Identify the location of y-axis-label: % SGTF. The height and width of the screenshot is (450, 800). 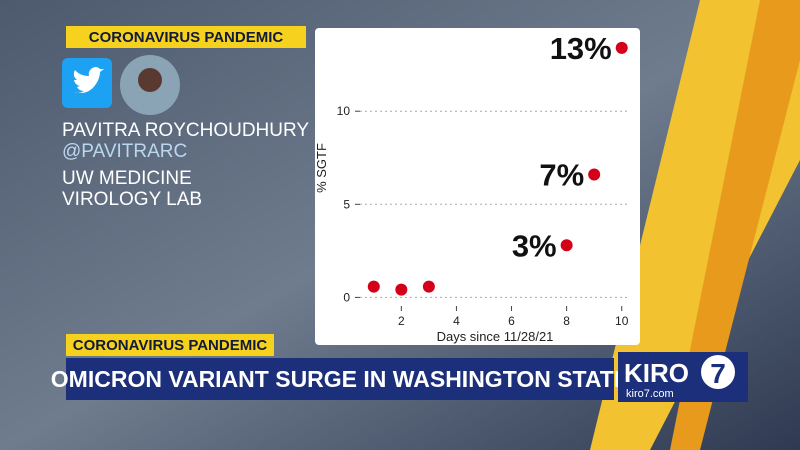
(321, 168).